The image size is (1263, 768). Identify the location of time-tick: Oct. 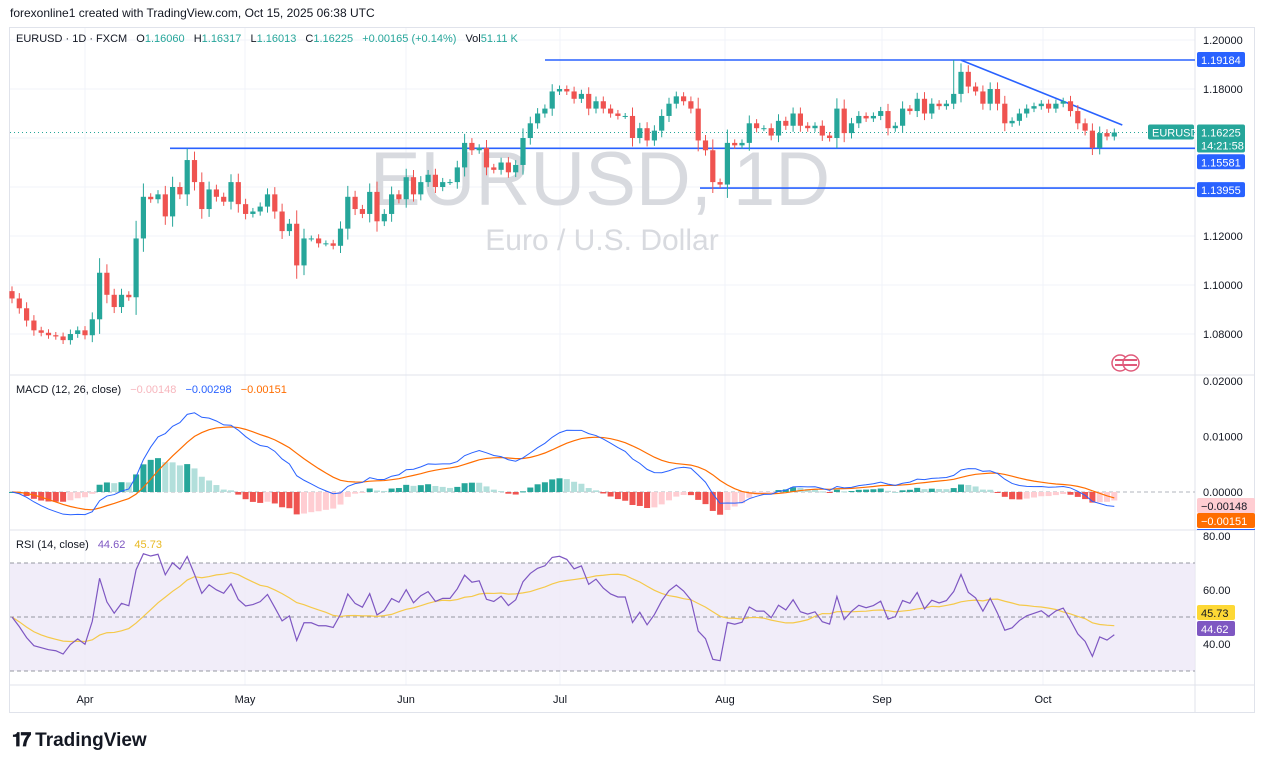
(1042, 700).